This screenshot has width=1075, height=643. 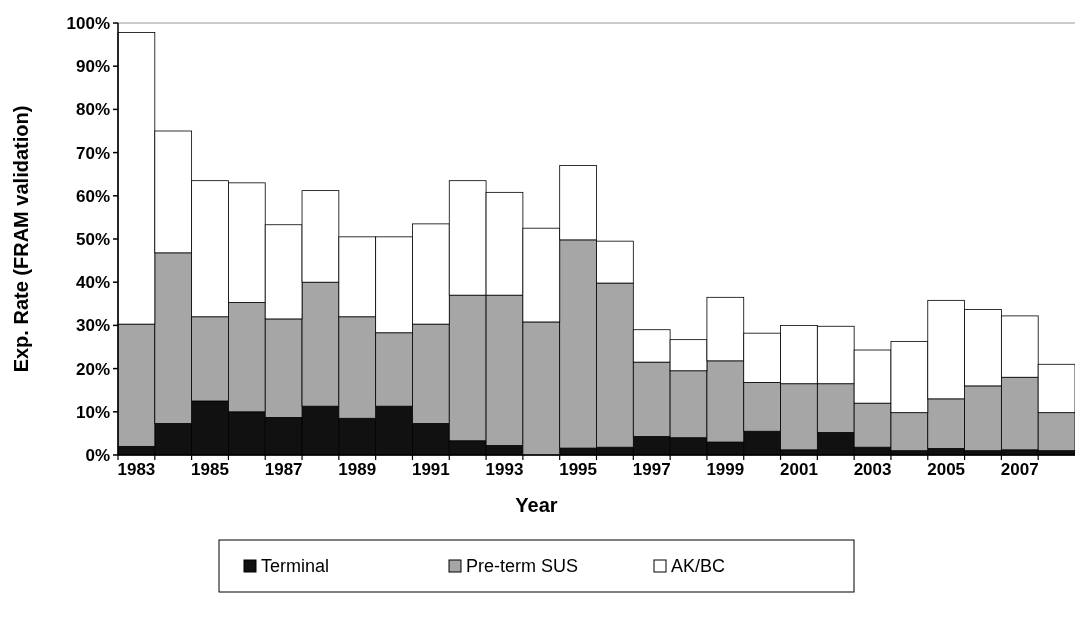 What do you see at coordinates (872, 469) in the screenshot?
I see `x-tick-label: 2003` at bounding box center [872, 469].